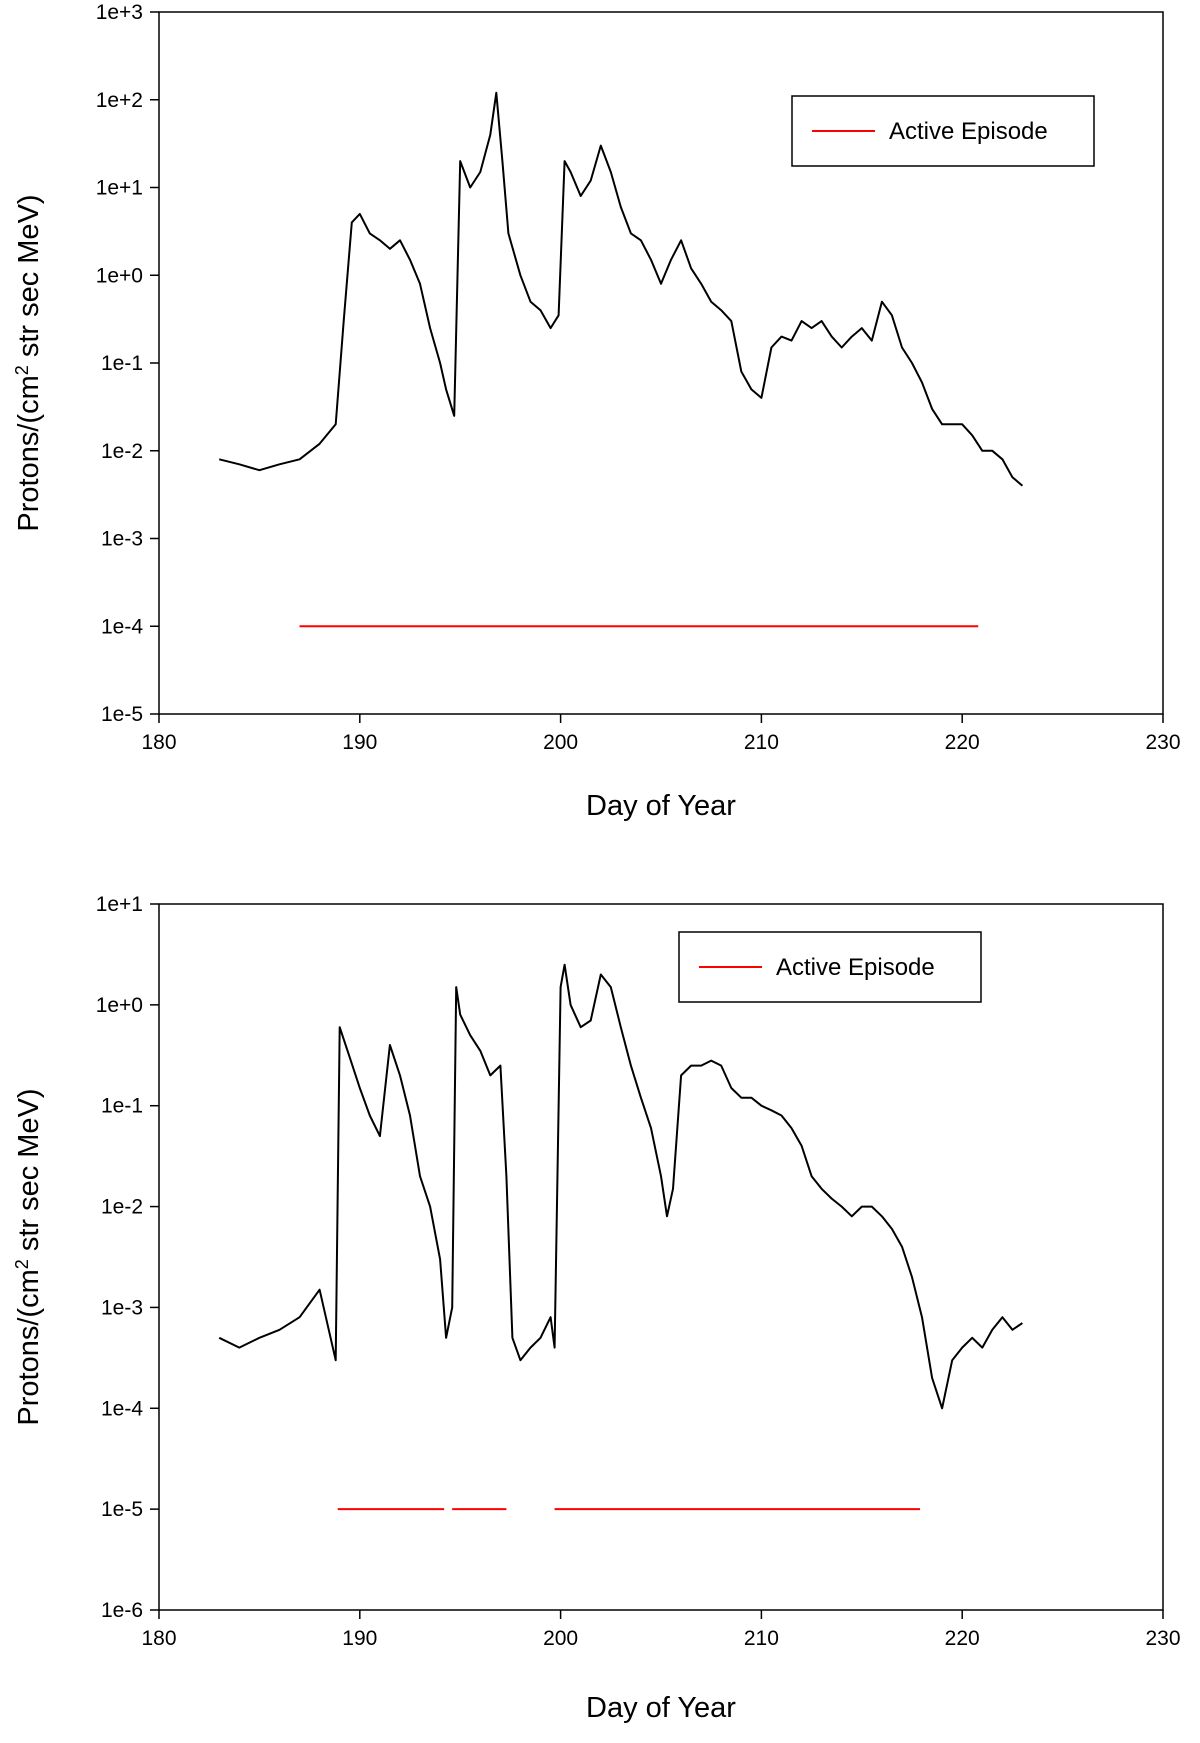 Image resolution: width=1200 pixels, height=1743 pixels. Describe the element at coordinates (119, 100) in the screenshot. I see `y-tick-label: 1e+2` at that location.